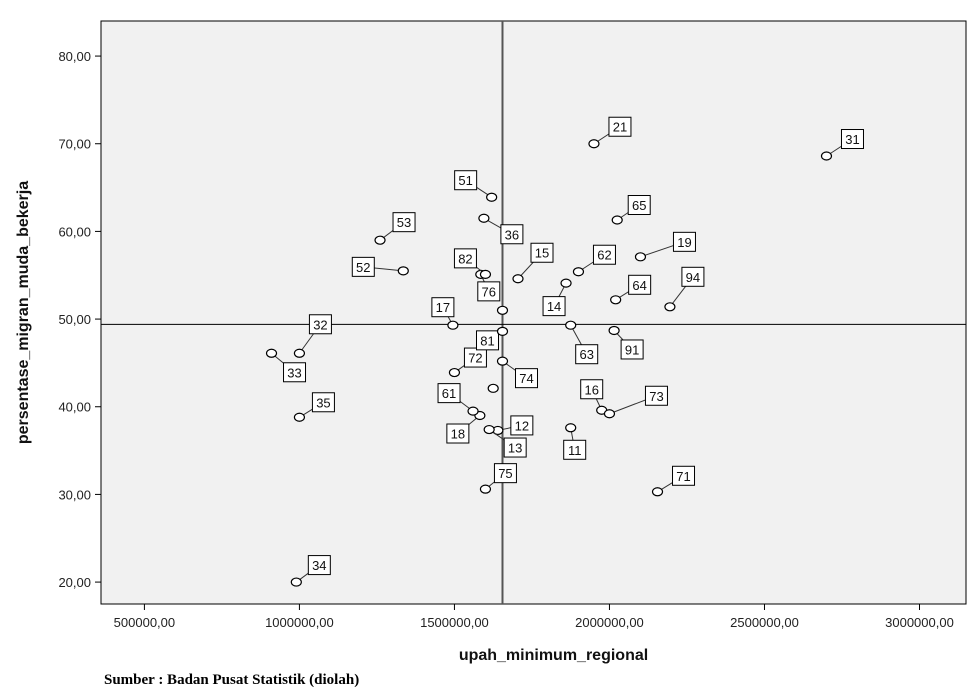  I want to click on data-point: 53, so click(395, 228).